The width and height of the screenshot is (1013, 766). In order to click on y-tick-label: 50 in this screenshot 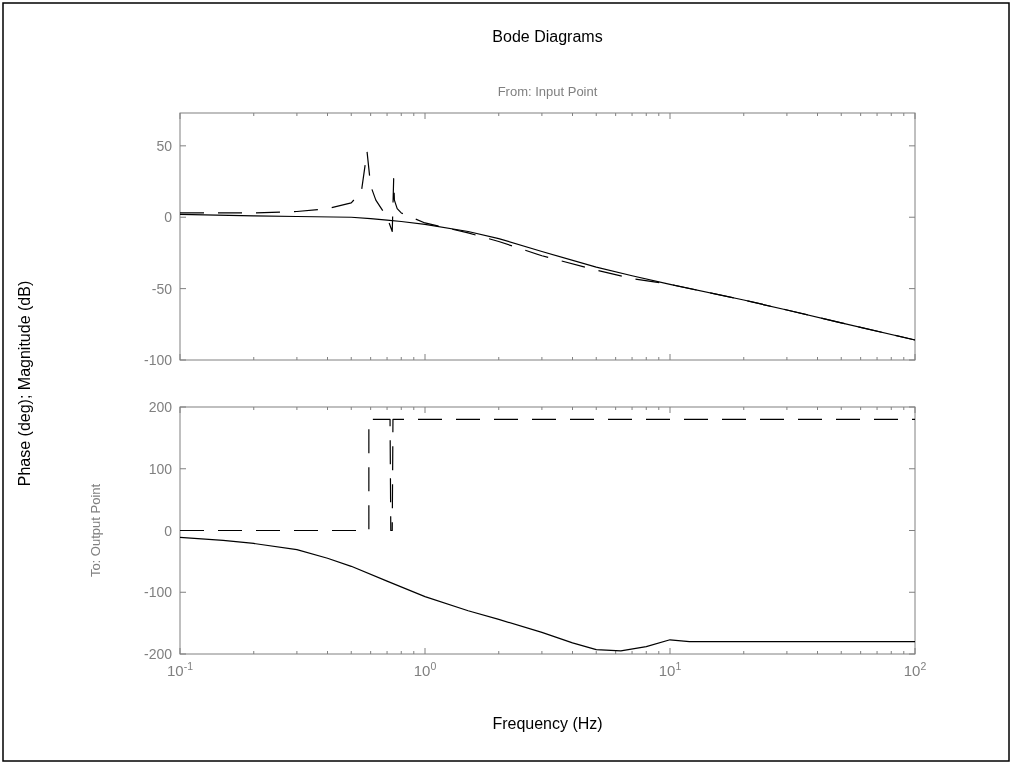, I will do `click(164, 145)`.